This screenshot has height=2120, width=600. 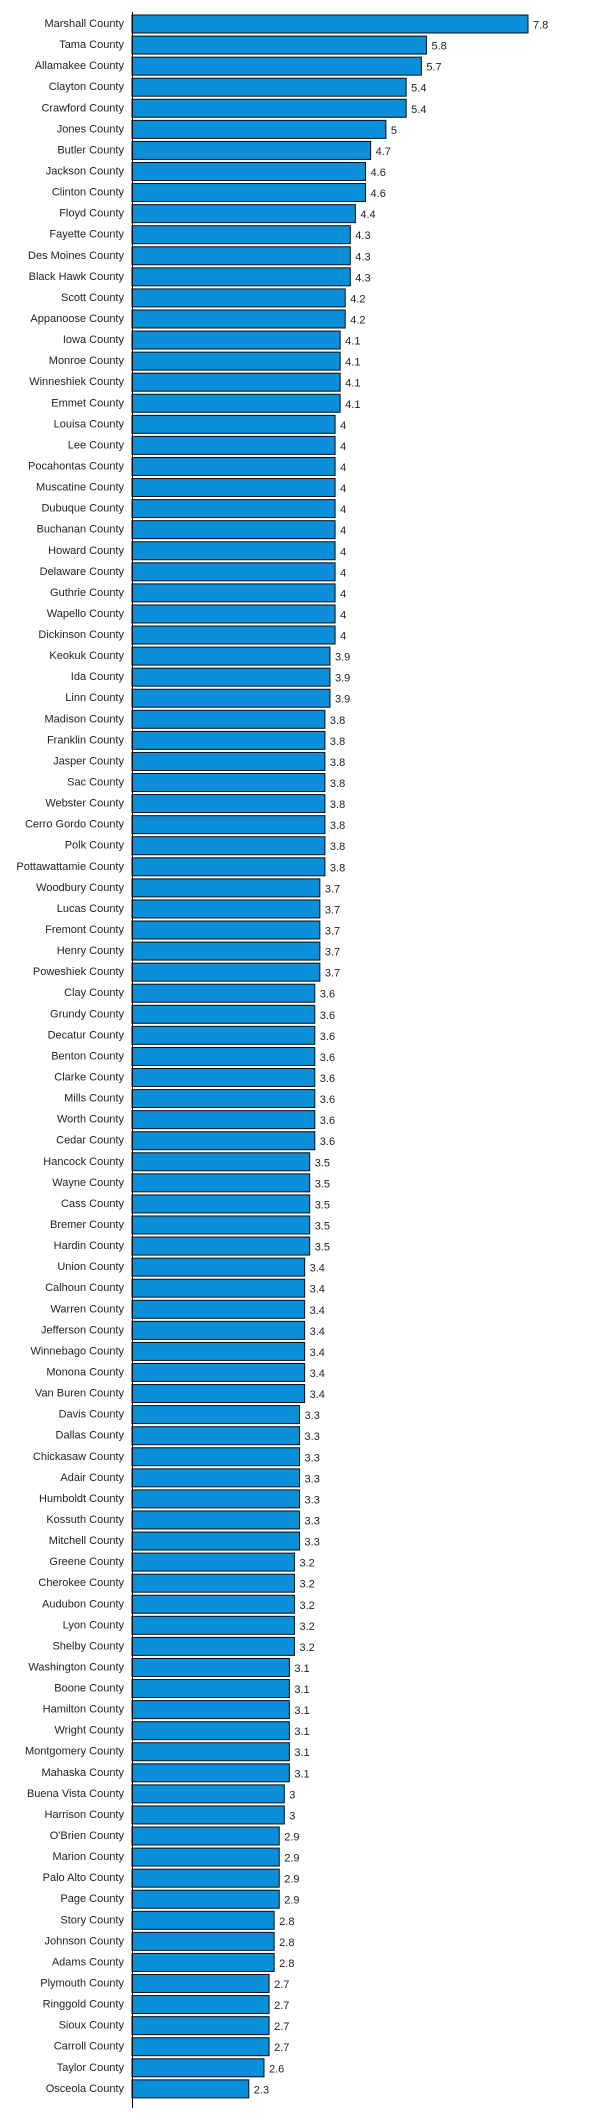 I want to click on value-label: 3.7, so click(x=332, y=953).